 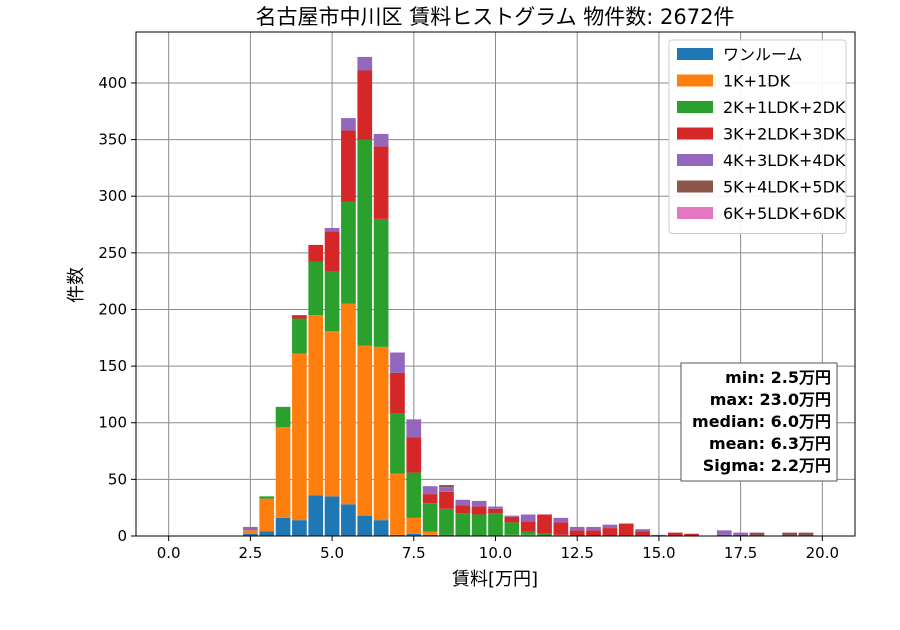 I want to click on x-tick-label: 12.5, so click(x=577, y=553).